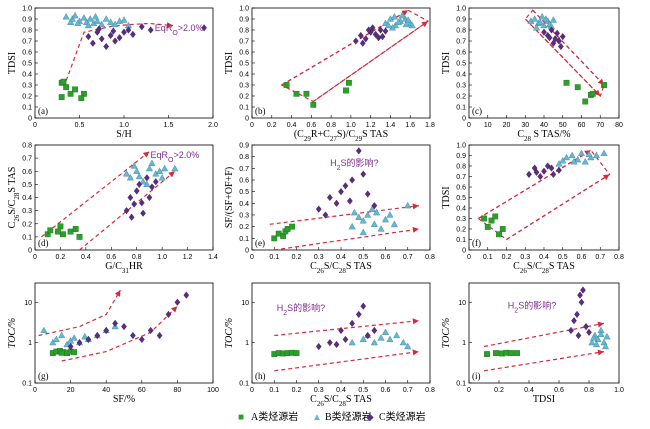 Image resolution: width=650 pixels, height=429 pixels. Describe the element at coordinates (137, 257) in the screenshot. I see `x-tick-label: 0.8` at that location.